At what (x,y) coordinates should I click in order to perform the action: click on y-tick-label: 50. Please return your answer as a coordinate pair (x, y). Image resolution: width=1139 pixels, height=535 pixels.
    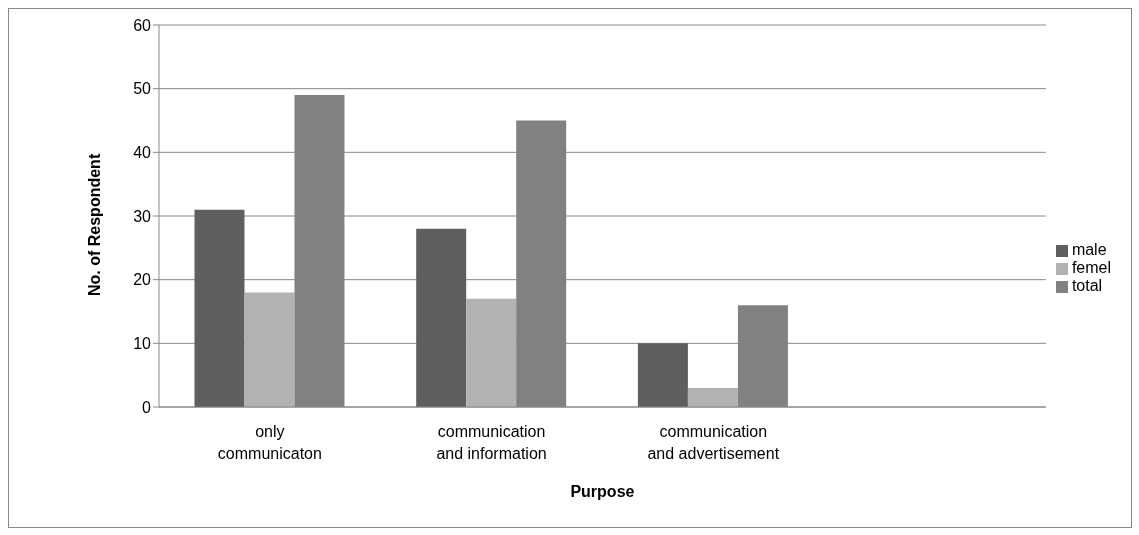
    Looking at the image, I should click on (142, 89).